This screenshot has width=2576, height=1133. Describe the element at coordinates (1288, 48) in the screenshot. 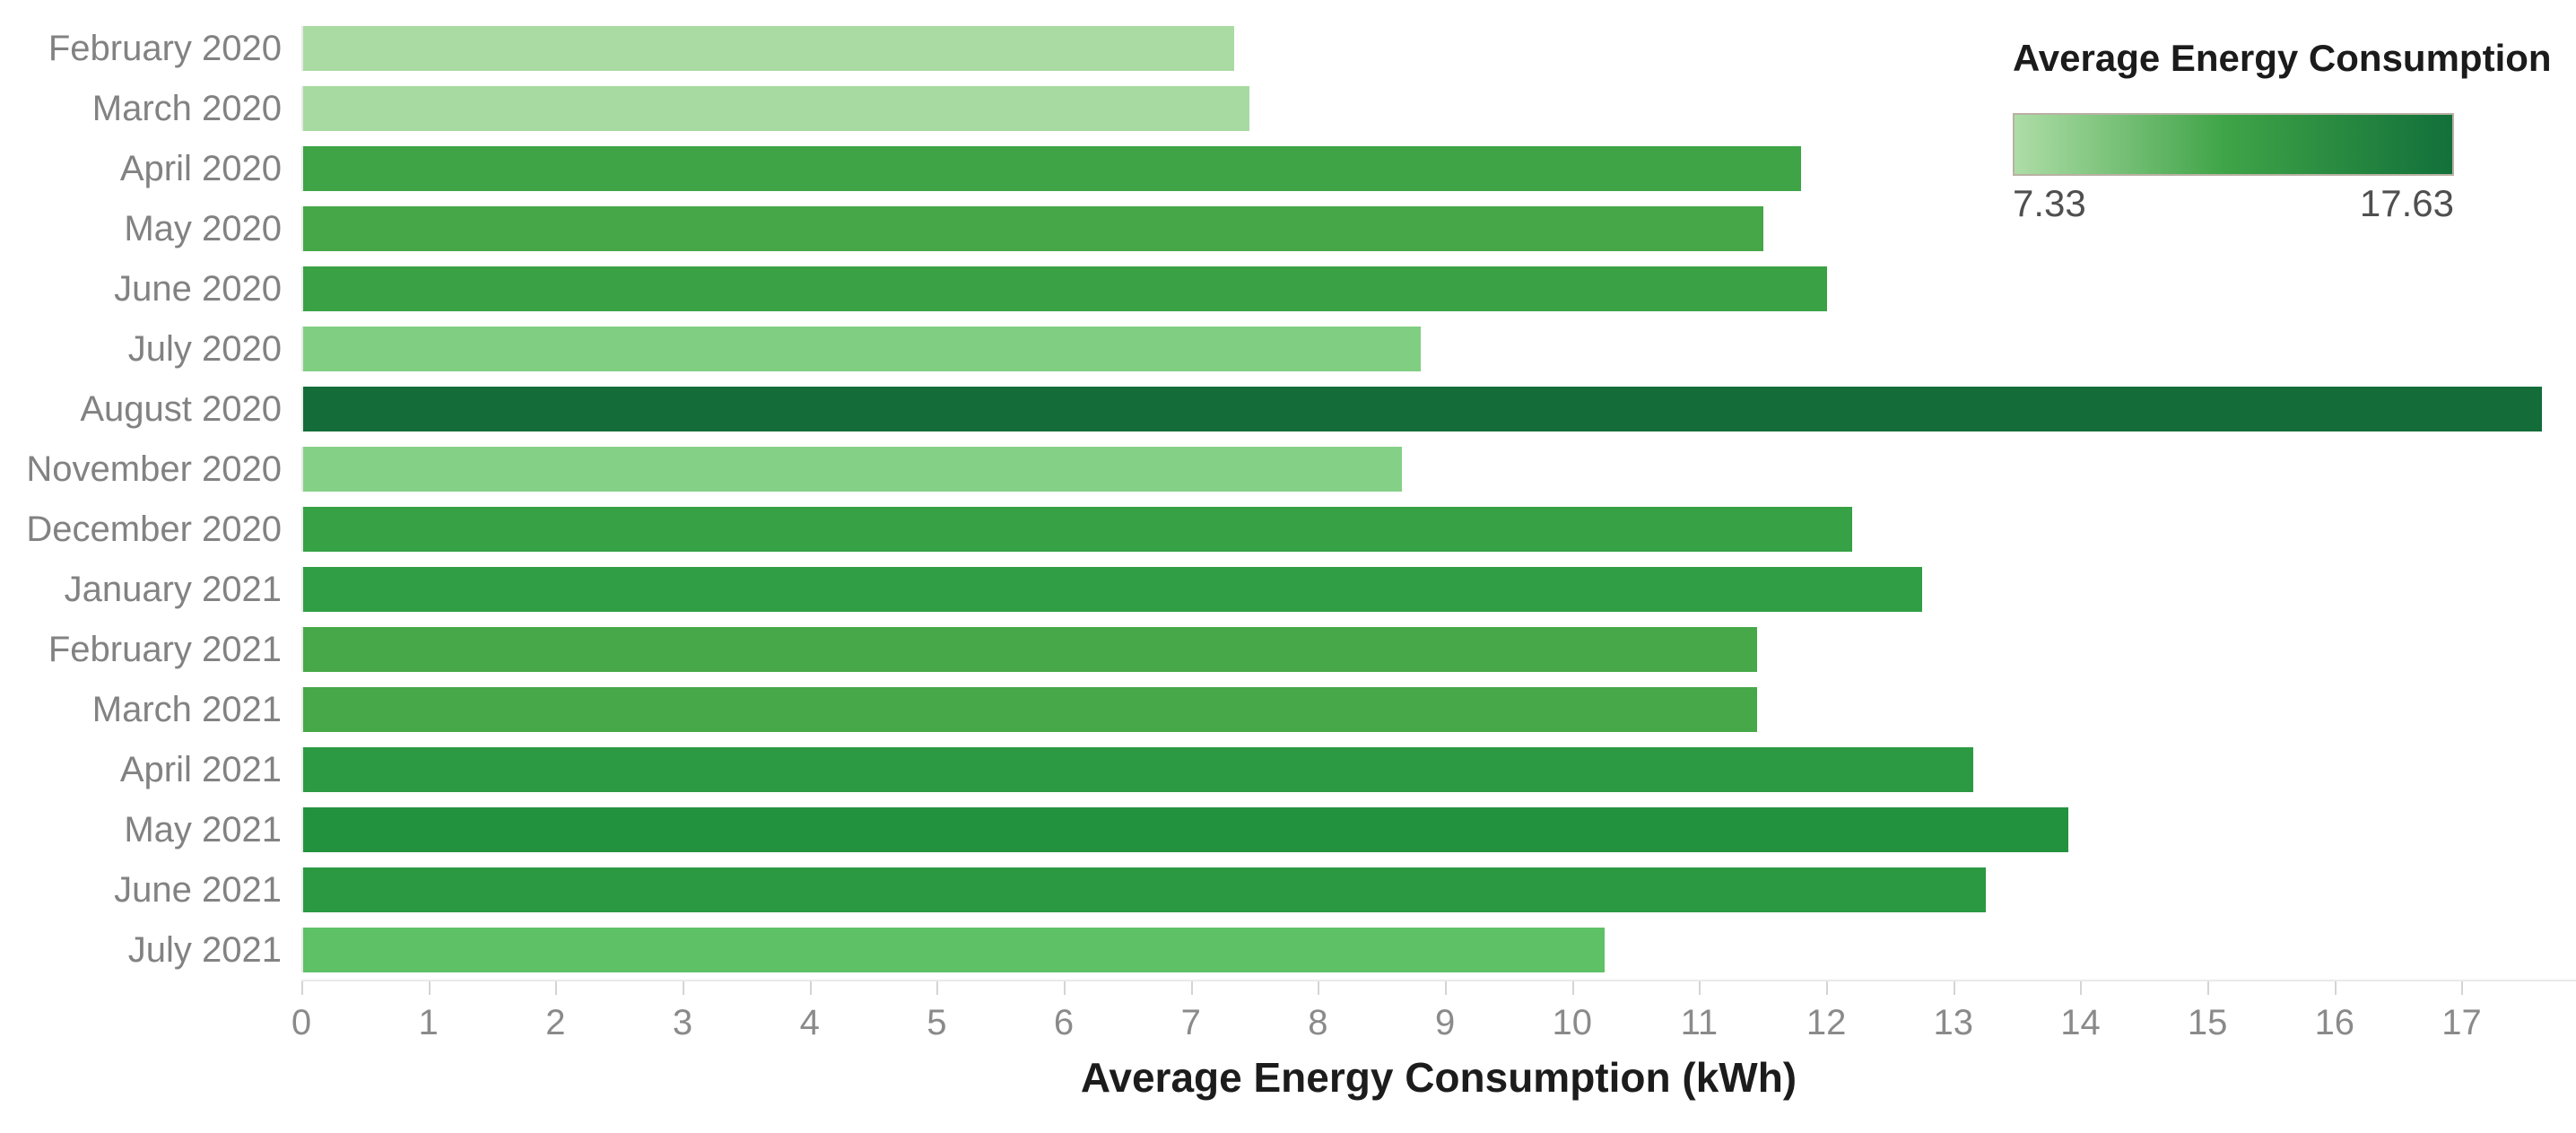

I see `bar-row: February 2020` at that location.